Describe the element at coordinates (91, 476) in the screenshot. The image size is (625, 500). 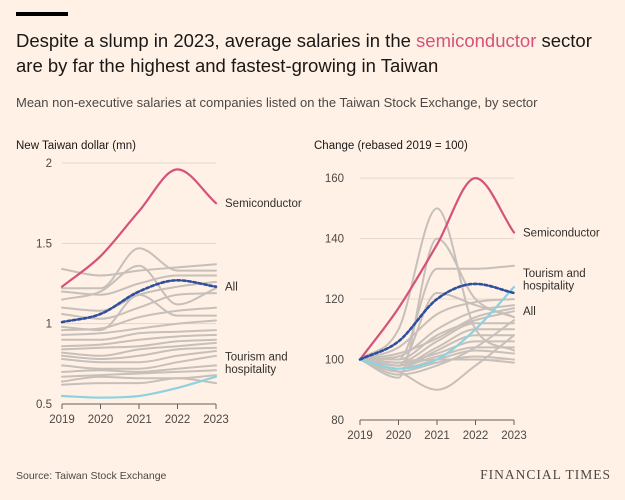
I see `source-note: Source: Taiwan Stock Exchange` at that location.